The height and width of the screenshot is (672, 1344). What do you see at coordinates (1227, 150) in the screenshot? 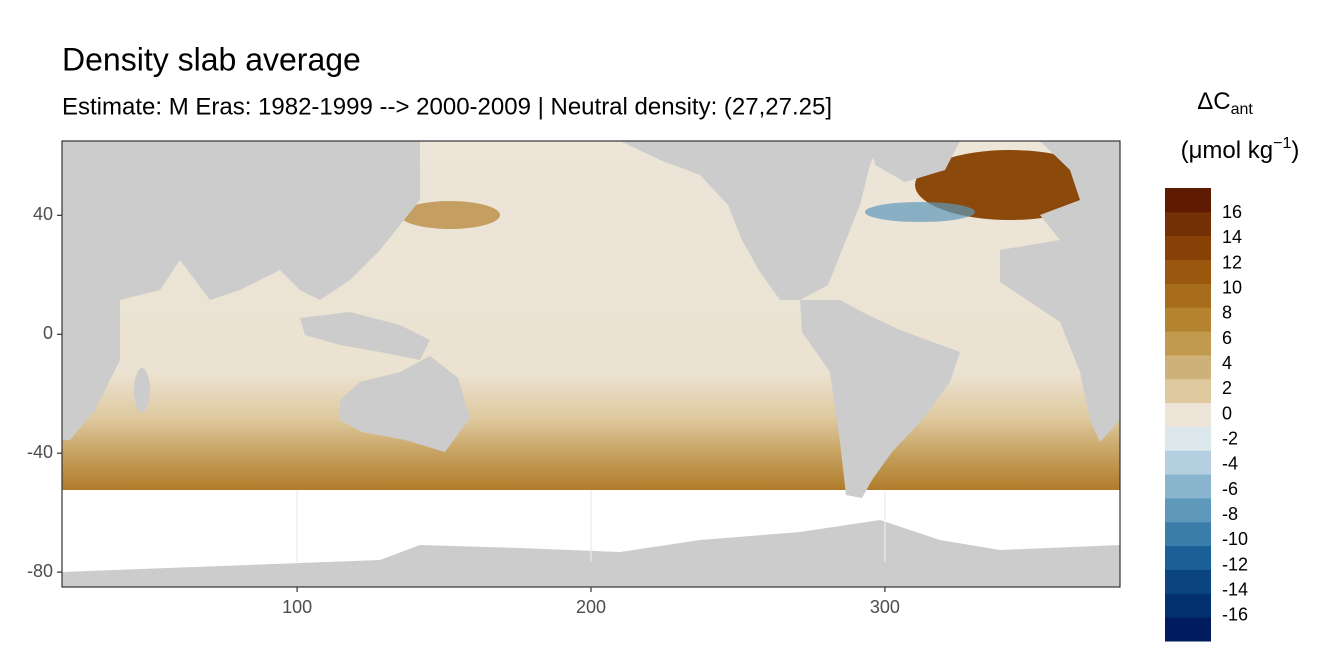
I see `legend-unit-text: (μmol kg` at bounding box center [1227, 150].